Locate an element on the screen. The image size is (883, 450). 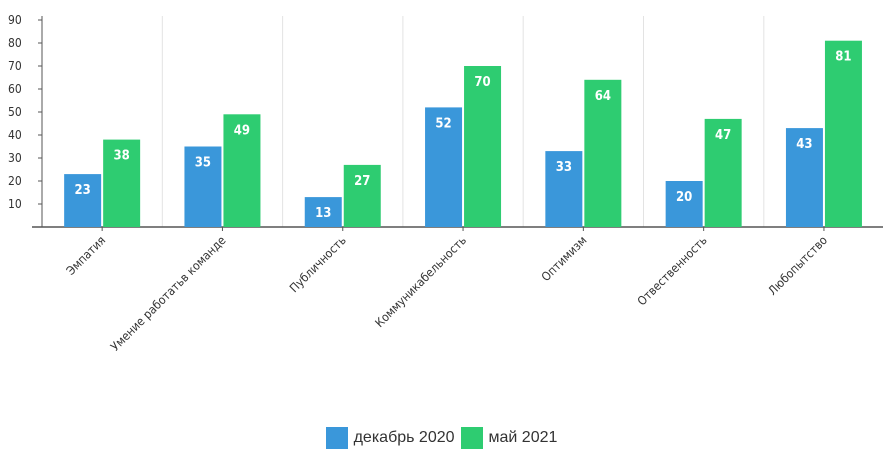
x-category-label: Публичность is located at coordinates (318, 264).